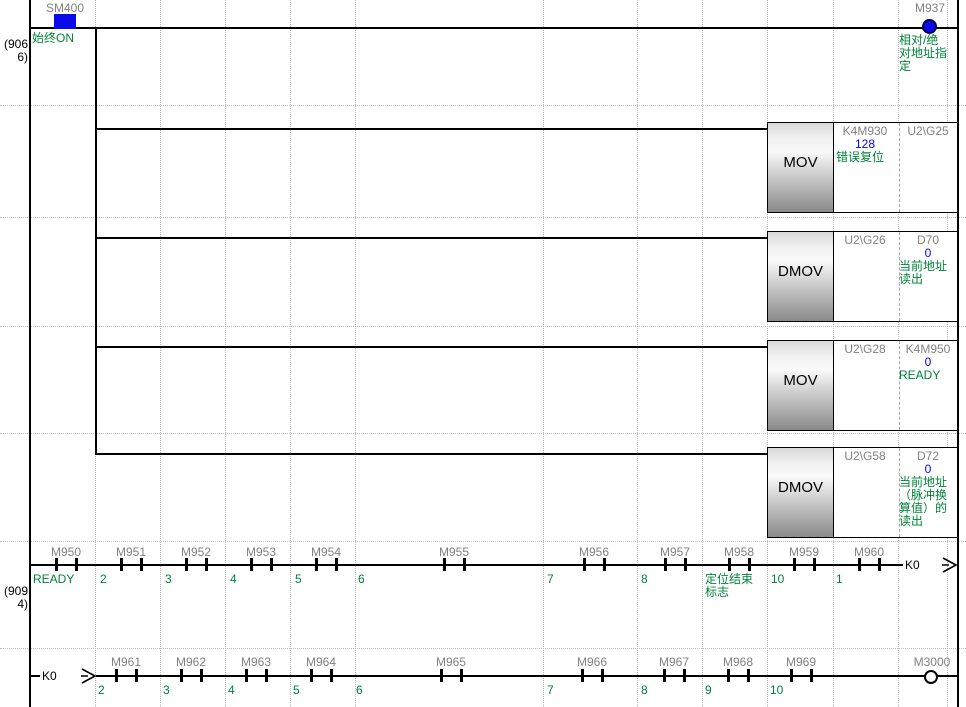 The height and width of the screenshot is (707, 966). I want to click on contact-m960, so click(869, 564).